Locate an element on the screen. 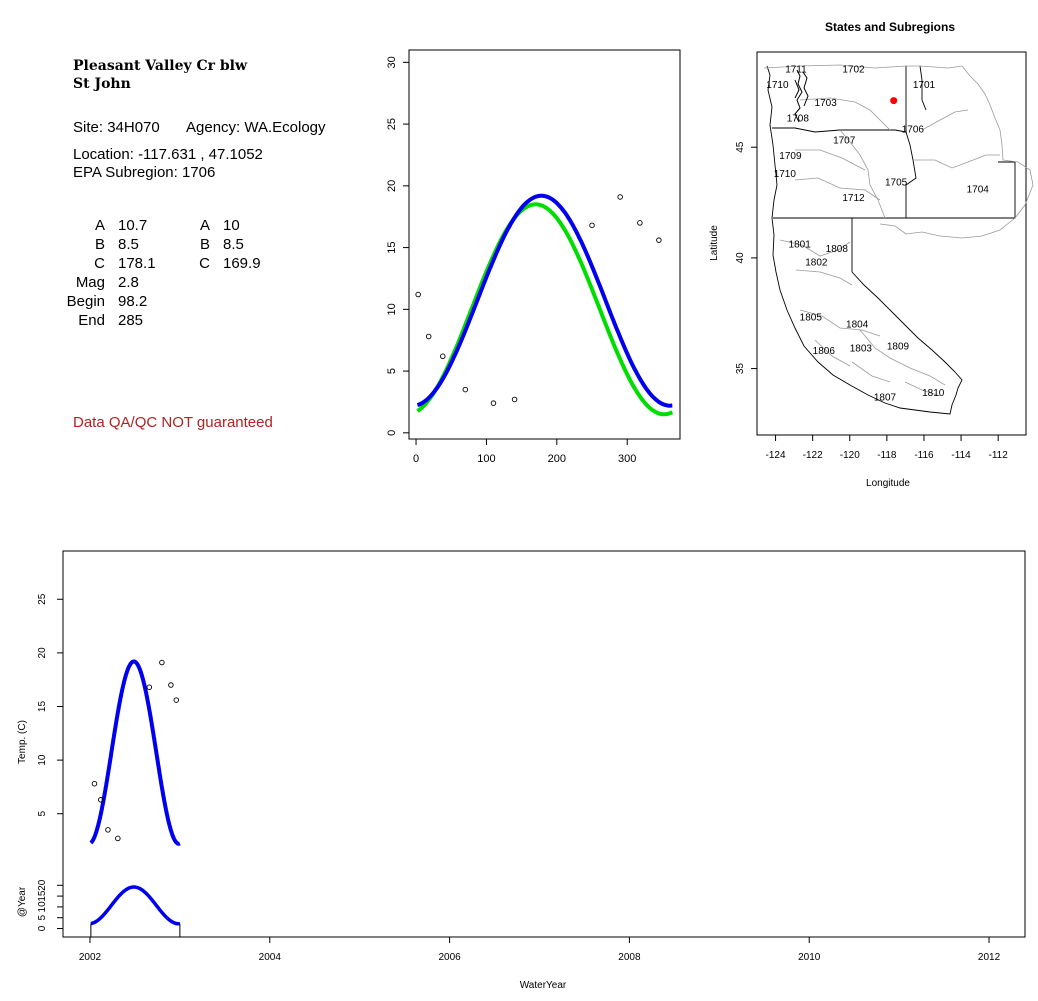 This screenshot has width=1038, height=1001. param-row: Mag 2.8 is located at coordinates (100, 282).